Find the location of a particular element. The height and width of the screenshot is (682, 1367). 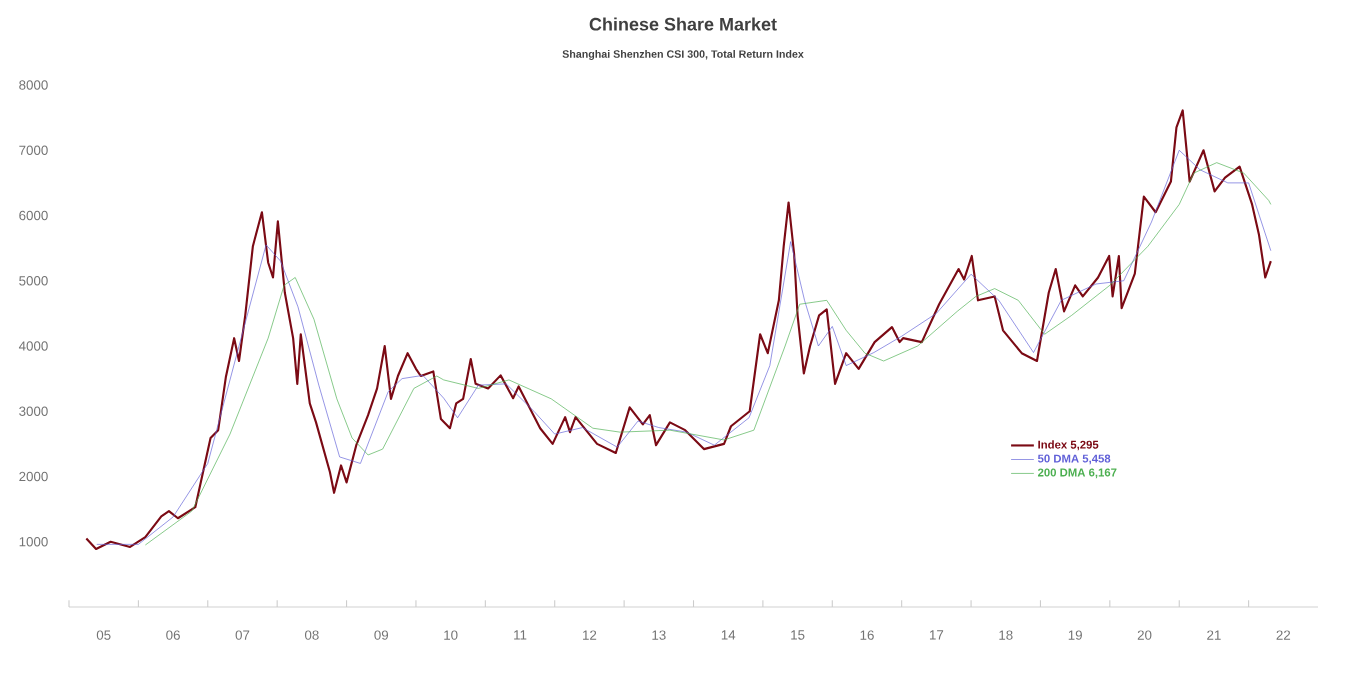

y-tick-label: 1000 is located at coordinates (33, 542).